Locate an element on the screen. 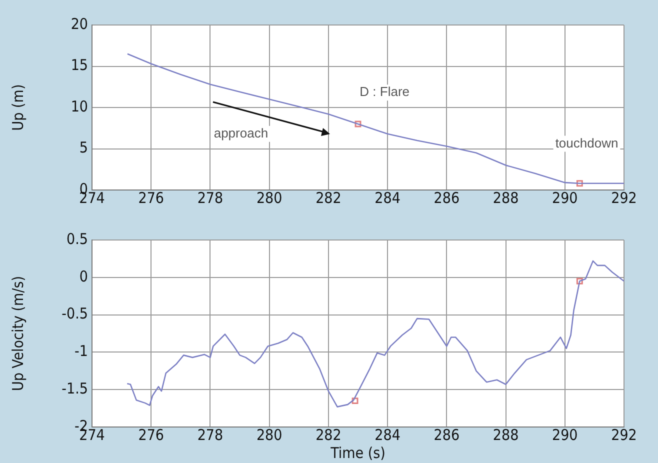  annotation: D : Flare is located at coordinates (385, 92).